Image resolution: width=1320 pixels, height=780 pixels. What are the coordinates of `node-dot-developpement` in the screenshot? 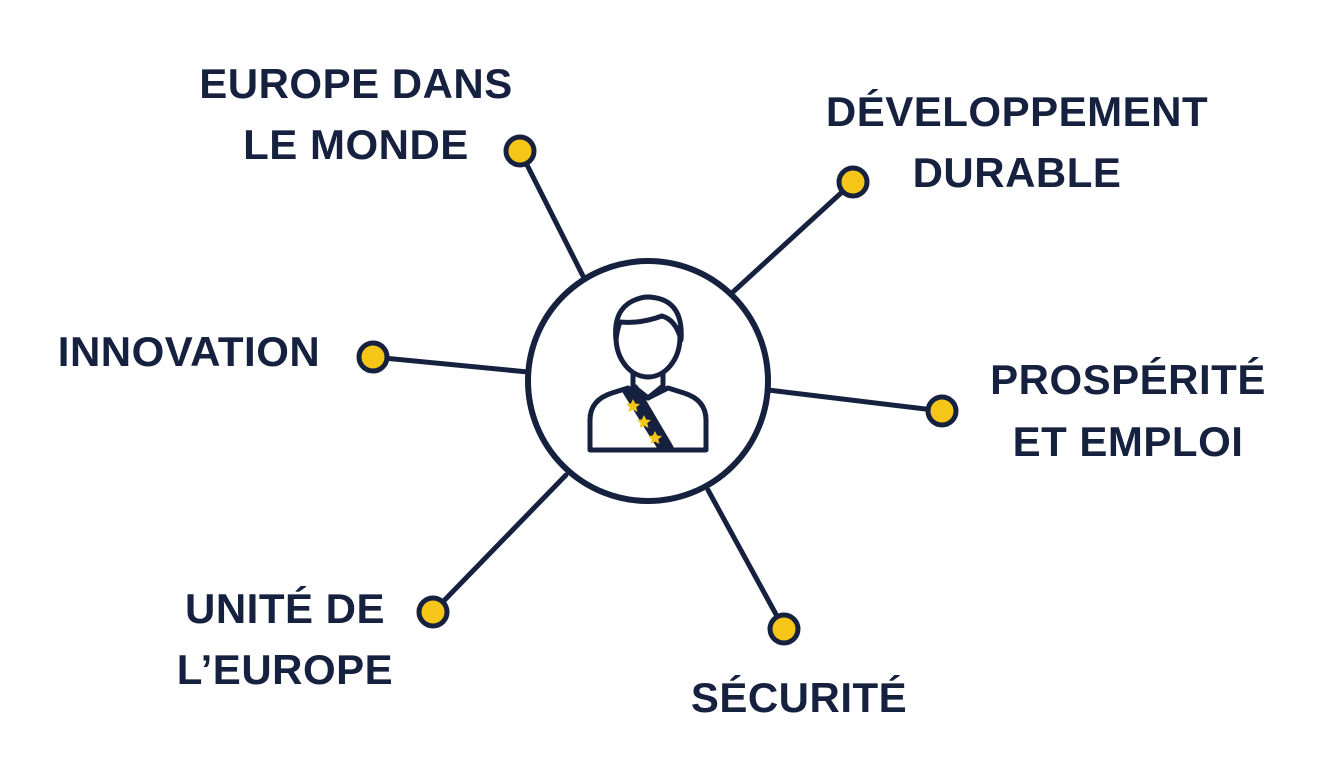 It's located at (853, 182).